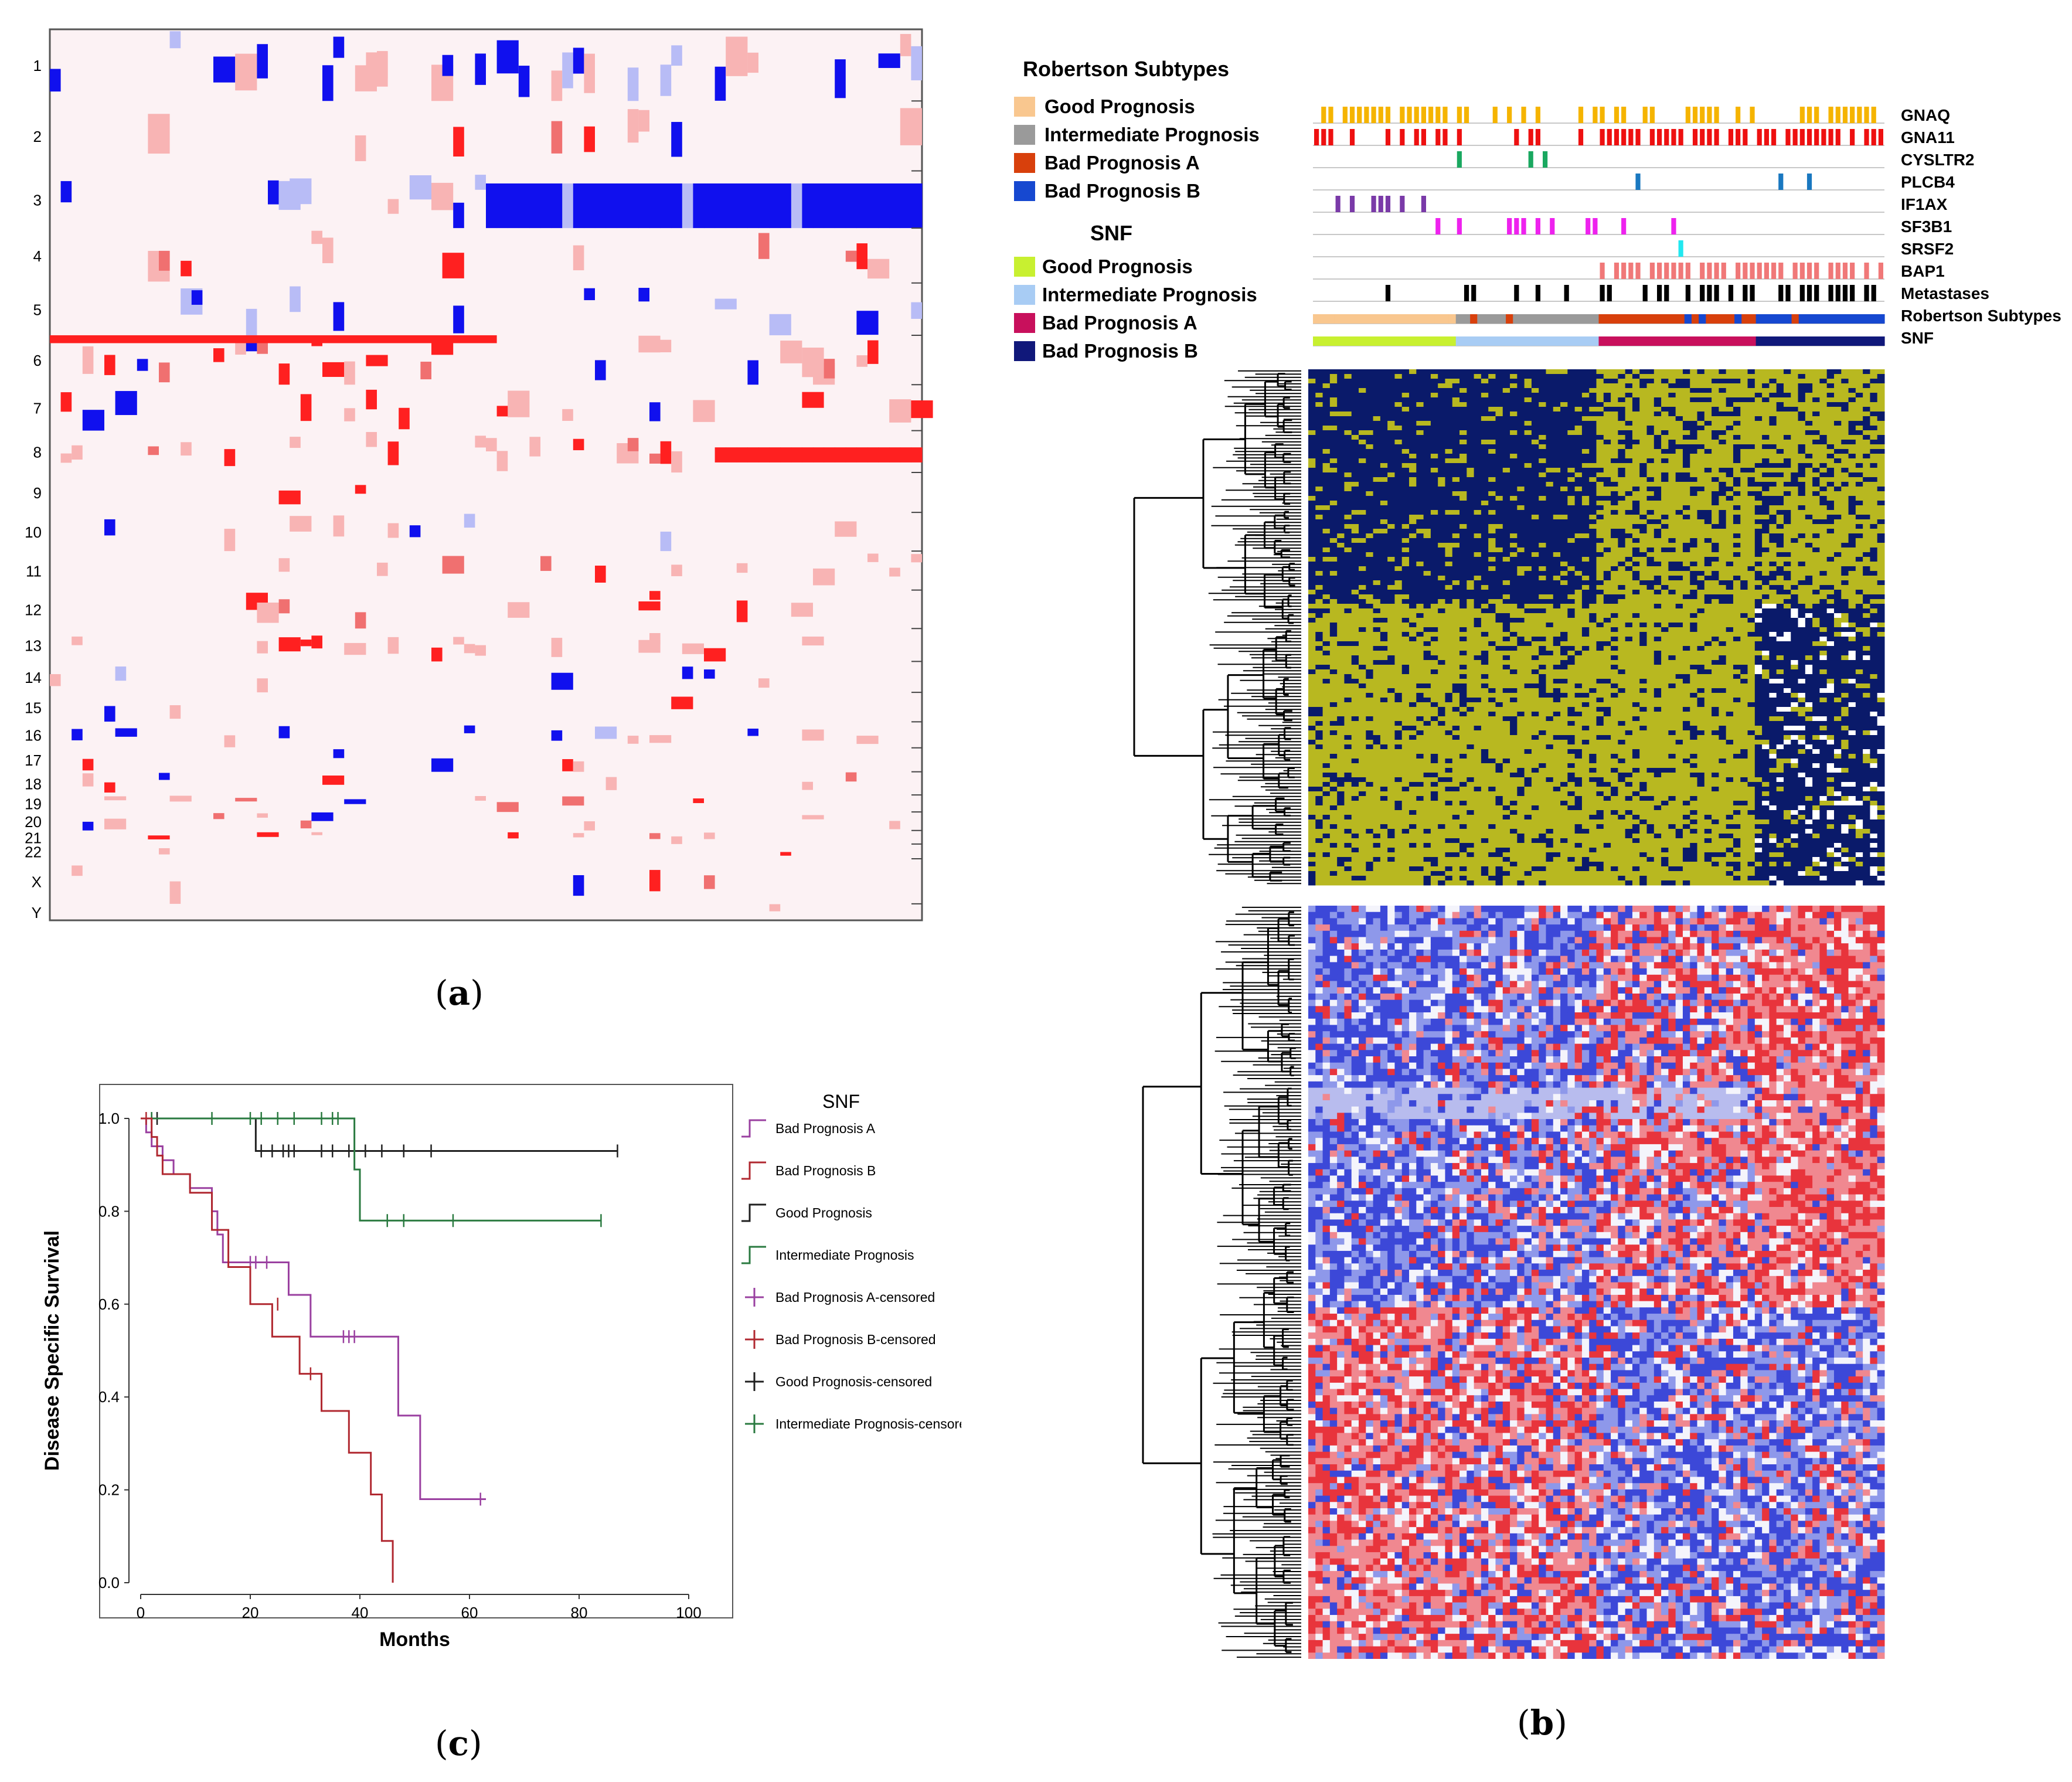  What do you see at coordinates (34, 571) in the screenshot?
I see `chromosome-label: 11` at bounding box center [34, 571].